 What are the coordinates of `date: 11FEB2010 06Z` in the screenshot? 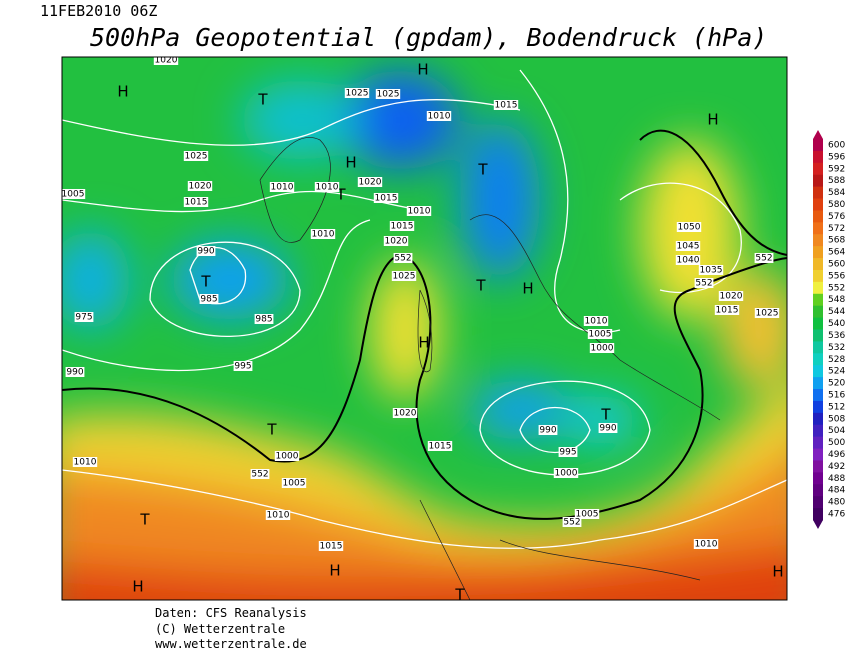 It's located at (98, 11).